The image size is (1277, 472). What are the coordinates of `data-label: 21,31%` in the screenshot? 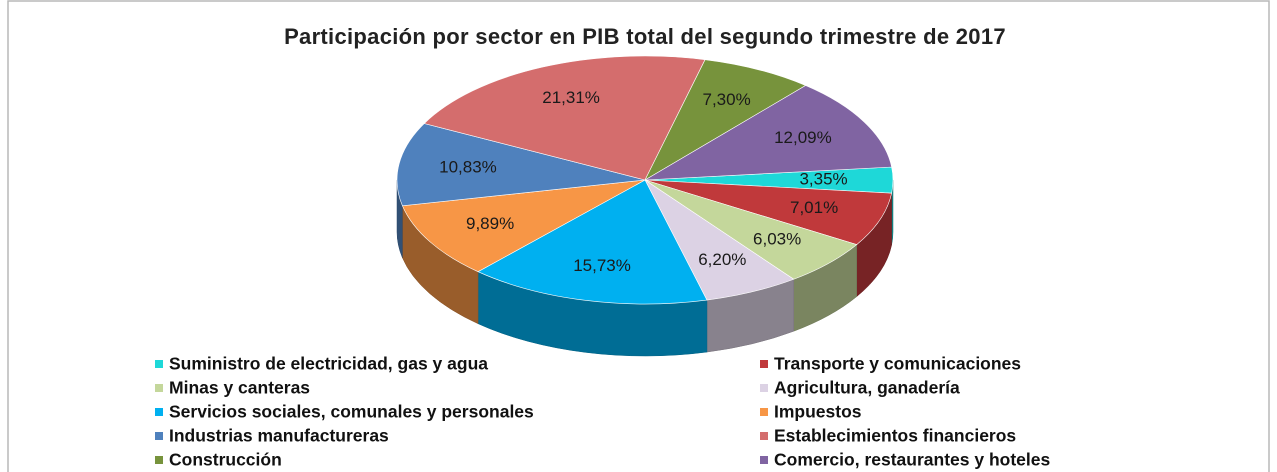 It's located at (571, 97).